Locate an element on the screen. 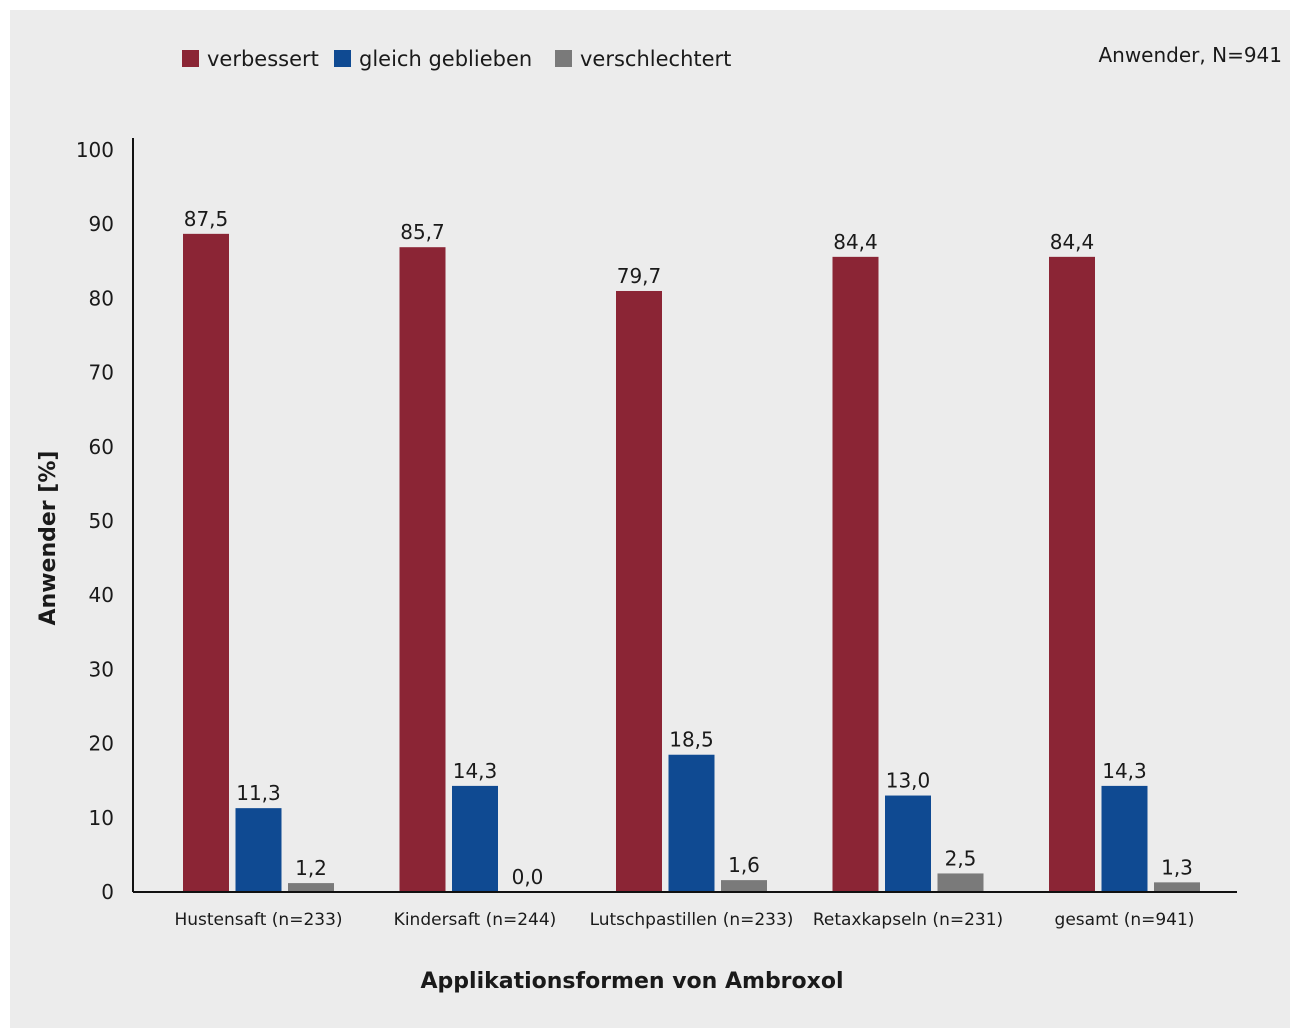  data-label: 79,7 is located at coordinates (639, 276).